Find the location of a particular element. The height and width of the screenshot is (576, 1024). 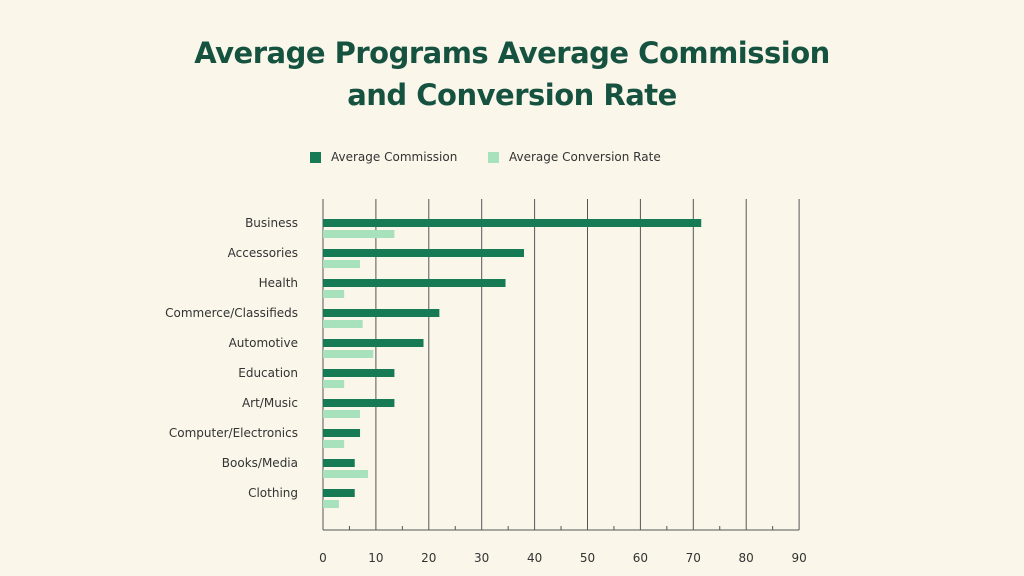

legend-item-average-commission: Average Commission is located at coordinates (383, 157).